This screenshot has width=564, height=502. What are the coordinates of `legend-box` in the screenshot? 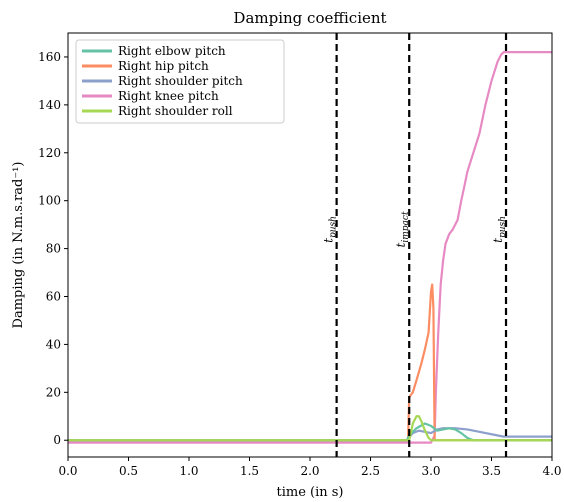 It's located at (180, 81).